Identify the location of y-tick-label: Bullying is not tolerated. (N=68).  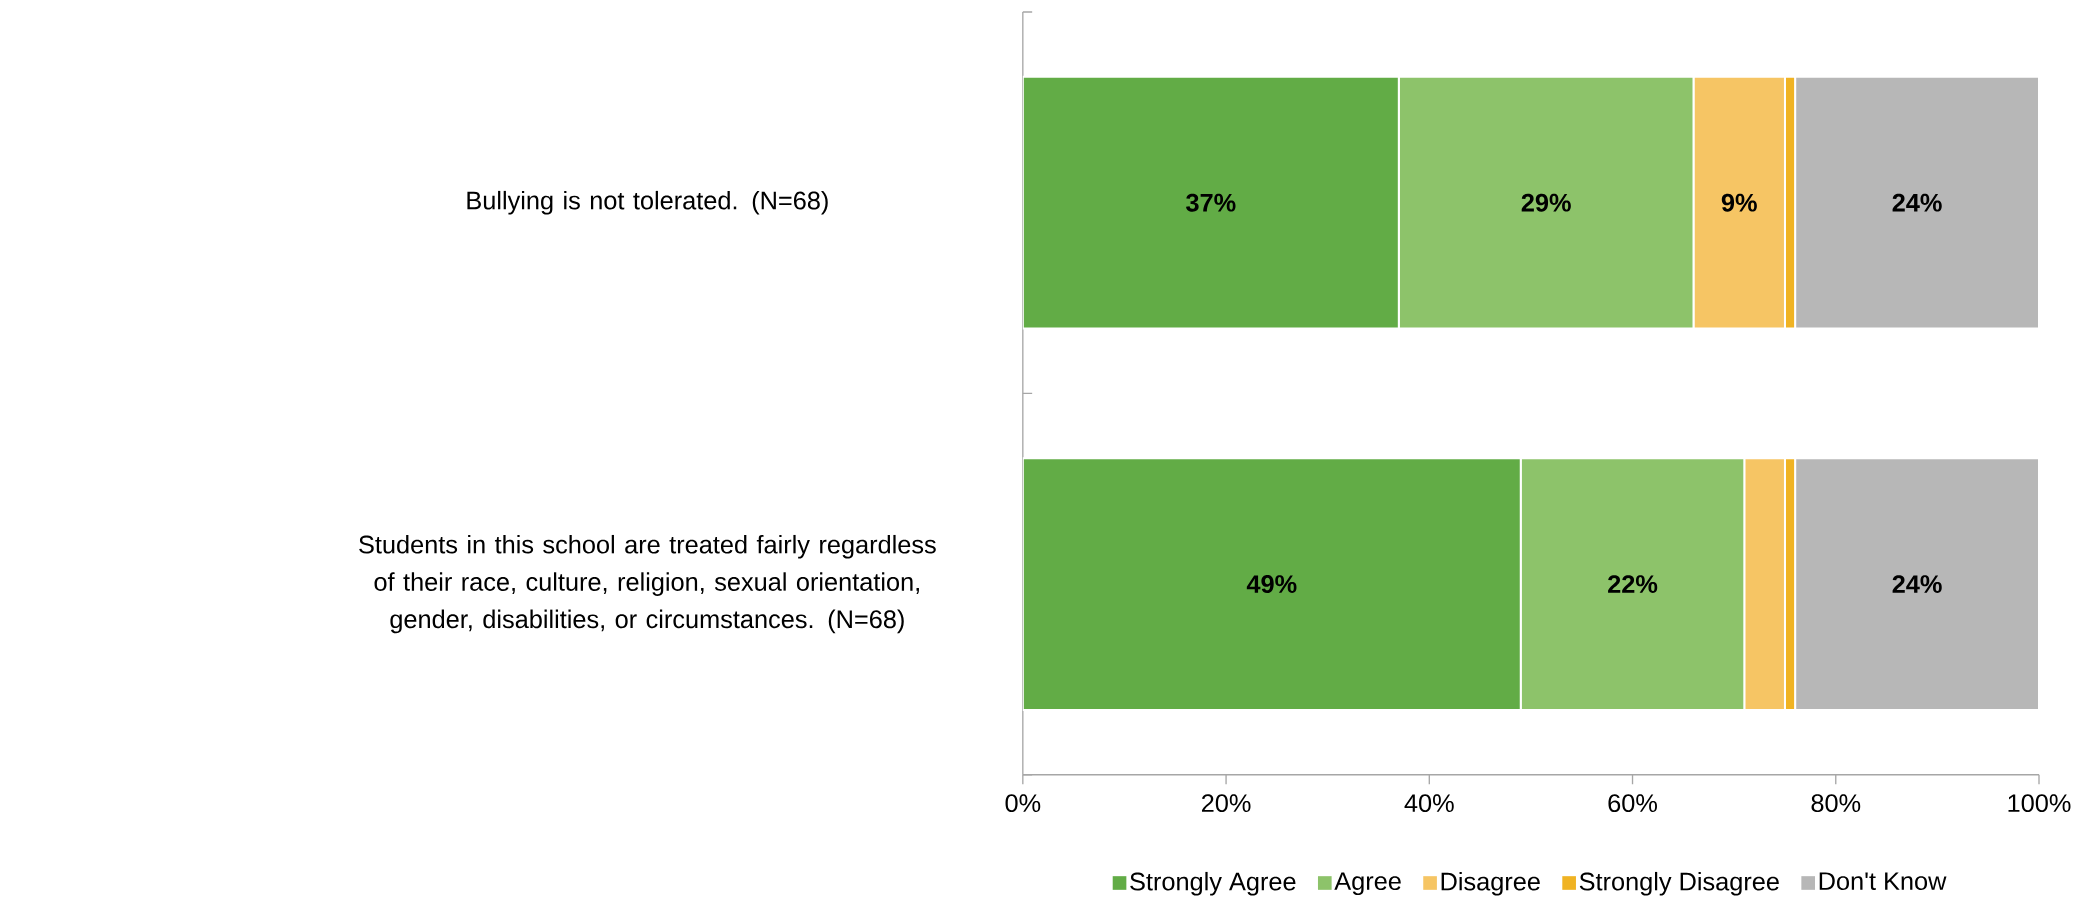
(647, 202).